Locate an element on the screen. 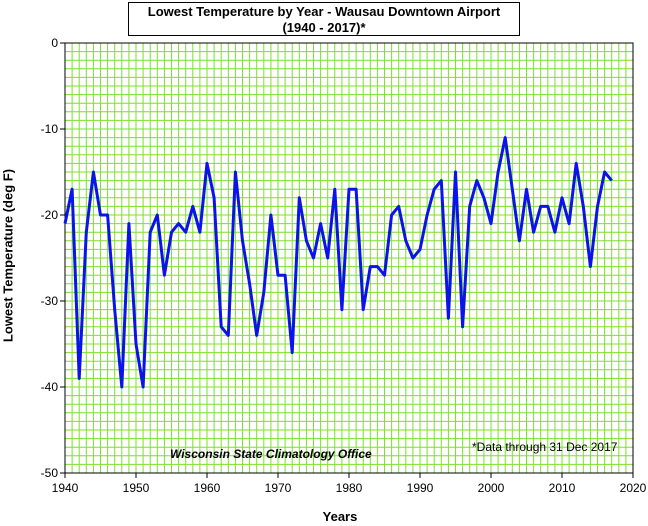  y-axis-label: Lowest Temperature (deg F) is located at coordinates (8, 255).